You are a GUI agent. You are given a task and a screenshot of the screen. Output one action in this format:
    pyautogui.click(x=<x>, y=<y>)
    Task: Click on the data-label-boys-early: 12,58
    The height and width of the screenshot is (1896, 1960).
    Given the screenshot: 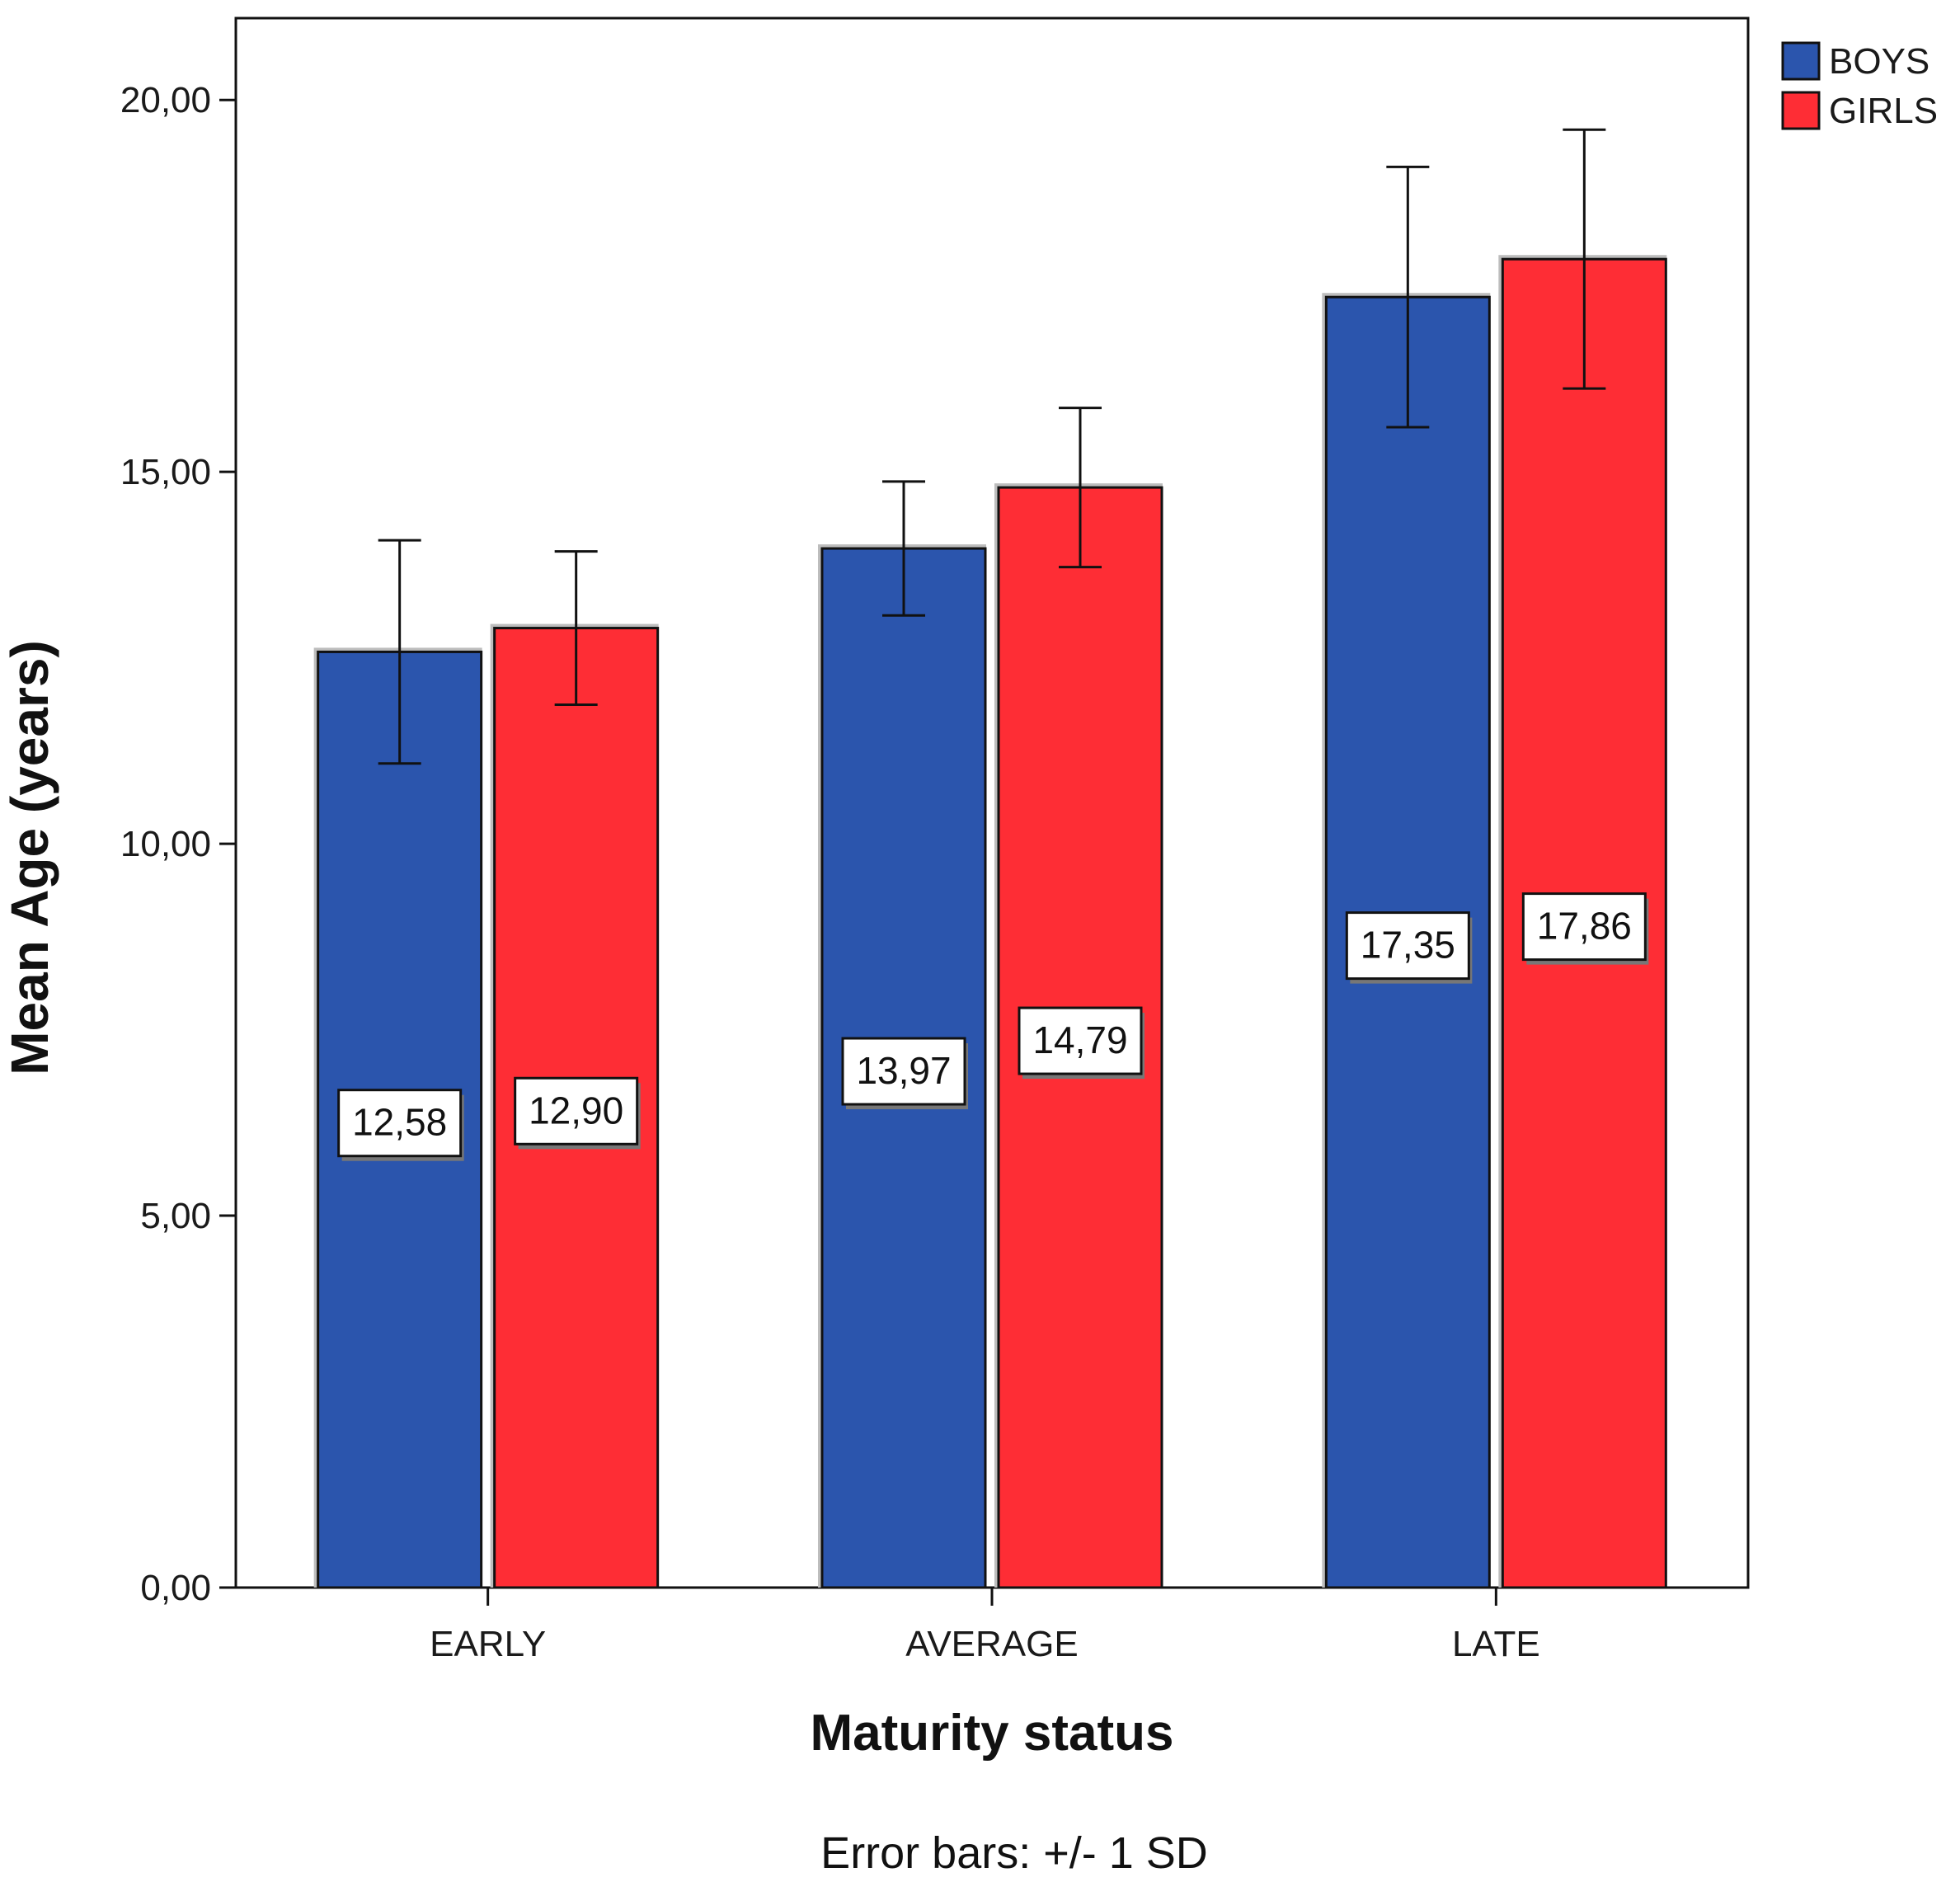 What is the action you would take?
    pyautogui.click(x=400, y=1125)
    